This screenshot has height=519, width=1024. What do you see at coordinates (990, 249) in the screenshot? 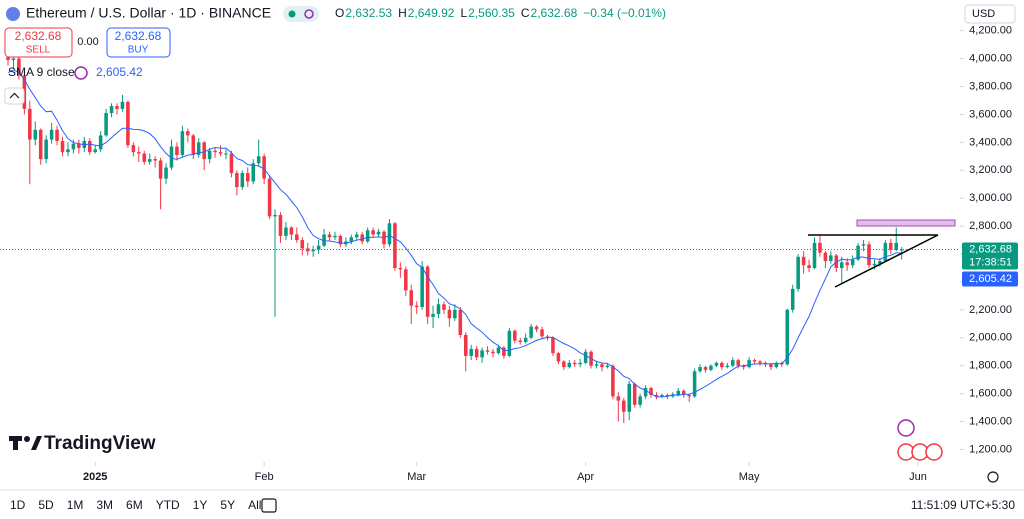
I see `price-tag-label: 2,632.68` at bounding box center [990, 249].